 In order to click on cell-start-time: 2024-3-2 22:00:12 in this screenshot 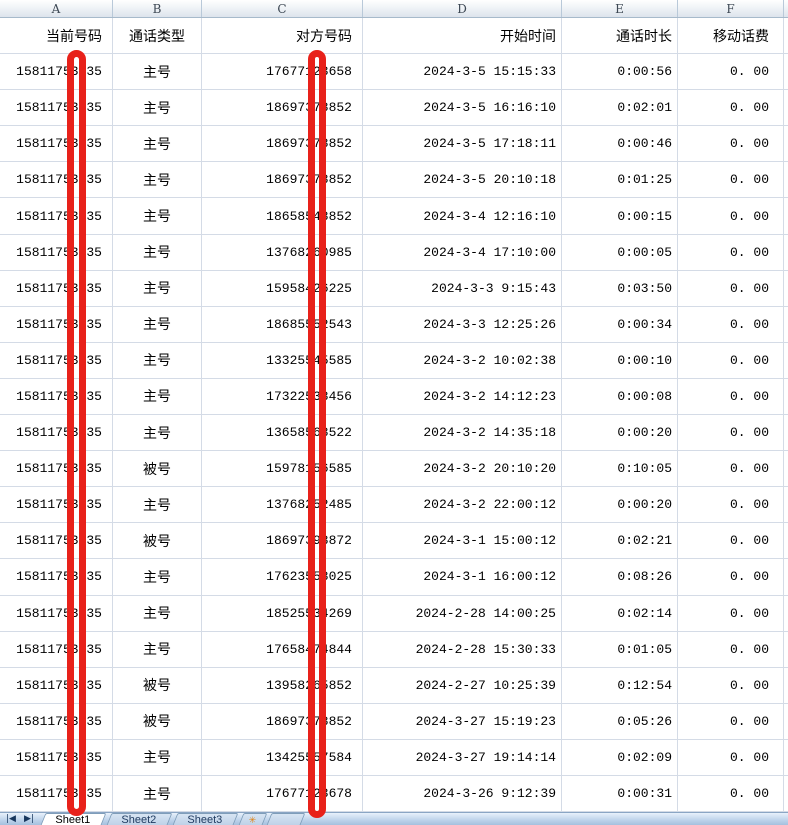, I will do `click(462, 505)`.